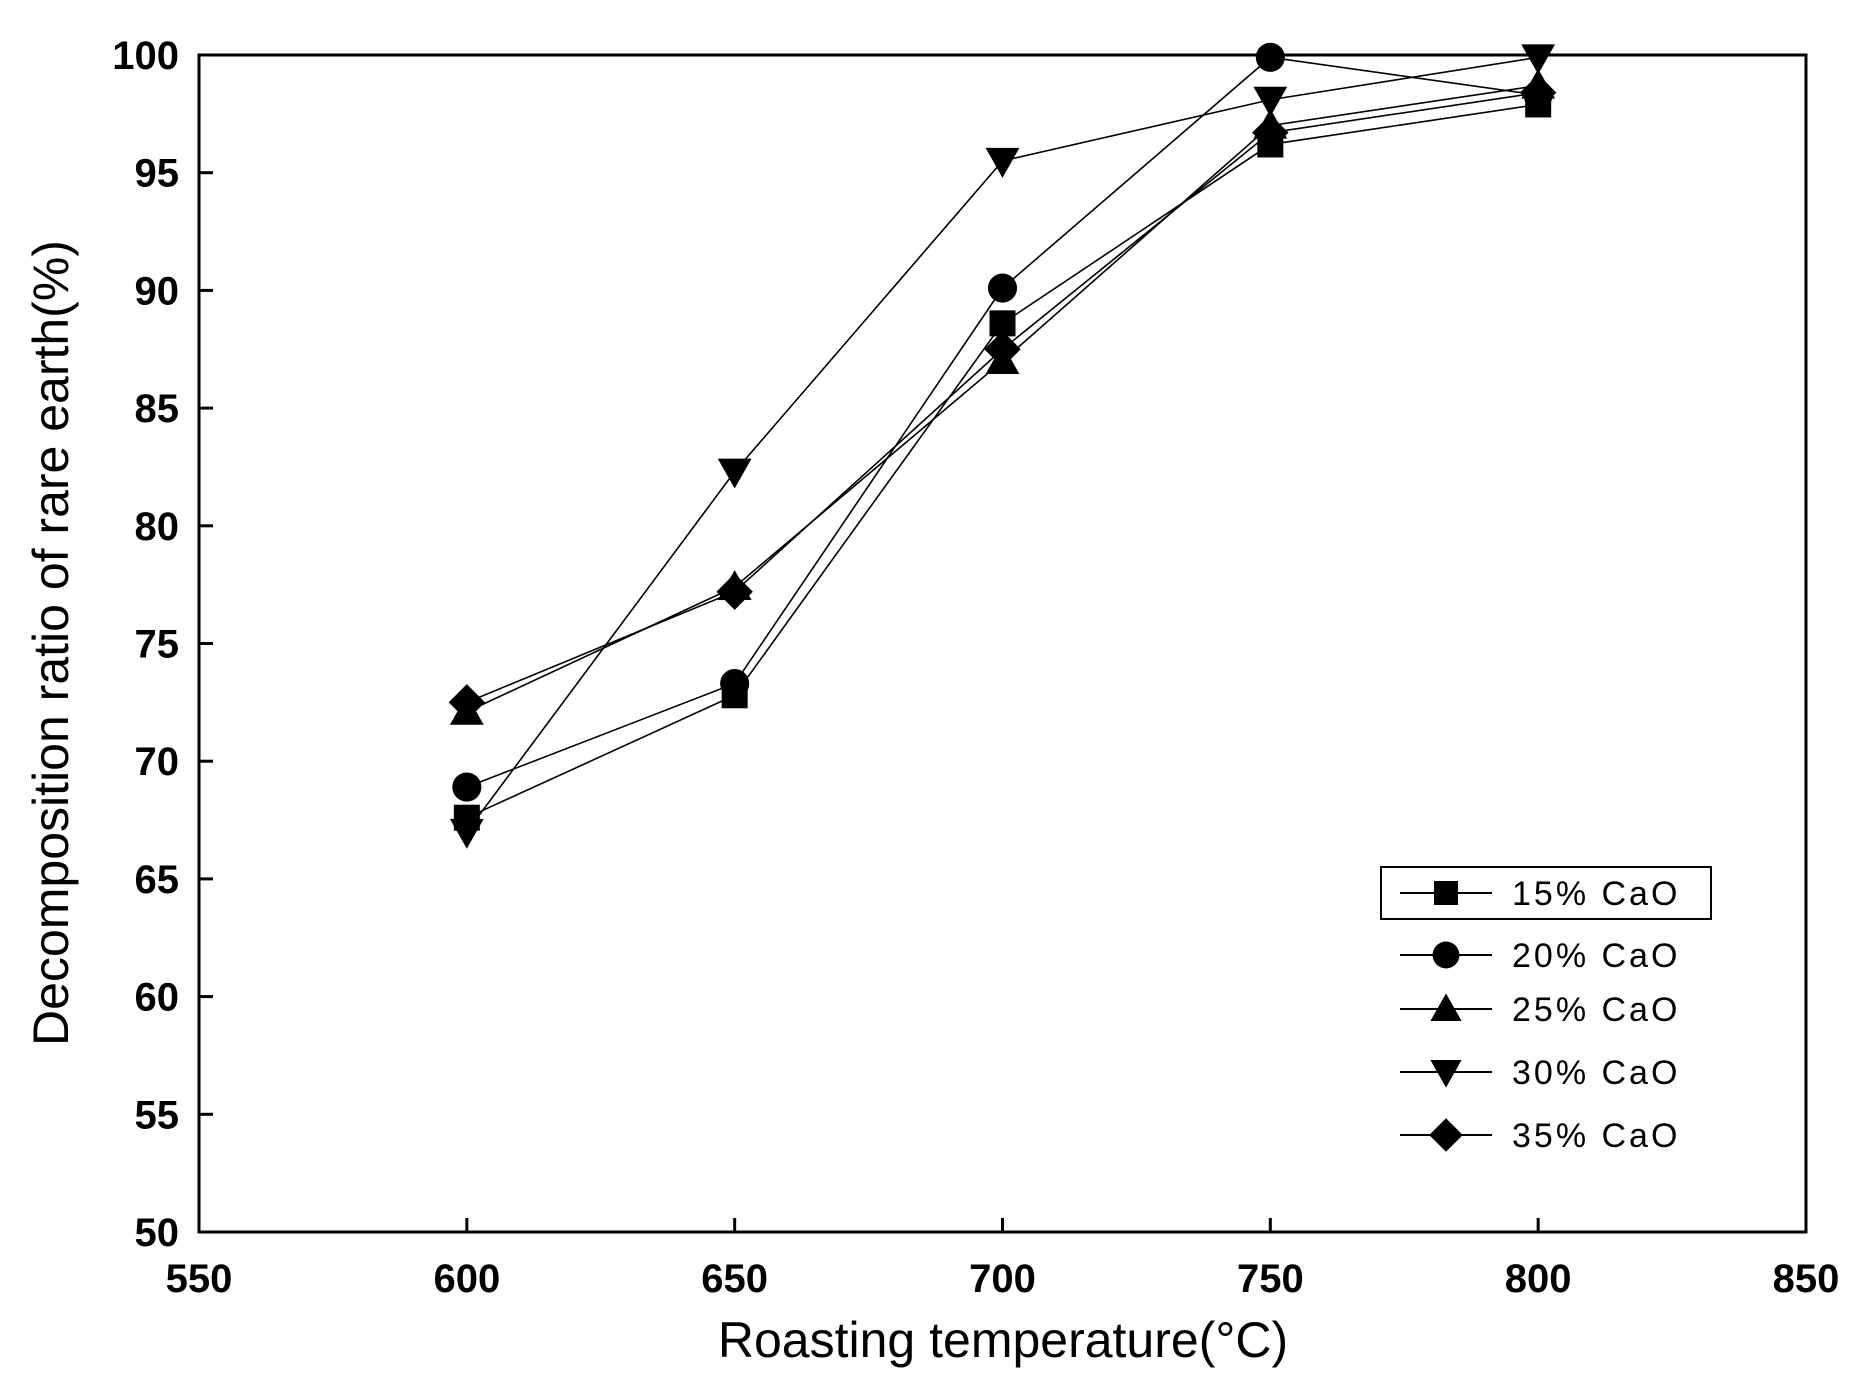 This screenshot has height=1382, width=1865. What do you see at coordinates (157, 762) in the screenshot?
I see `y-tick-label: 70` at bounding box center [157, 762].